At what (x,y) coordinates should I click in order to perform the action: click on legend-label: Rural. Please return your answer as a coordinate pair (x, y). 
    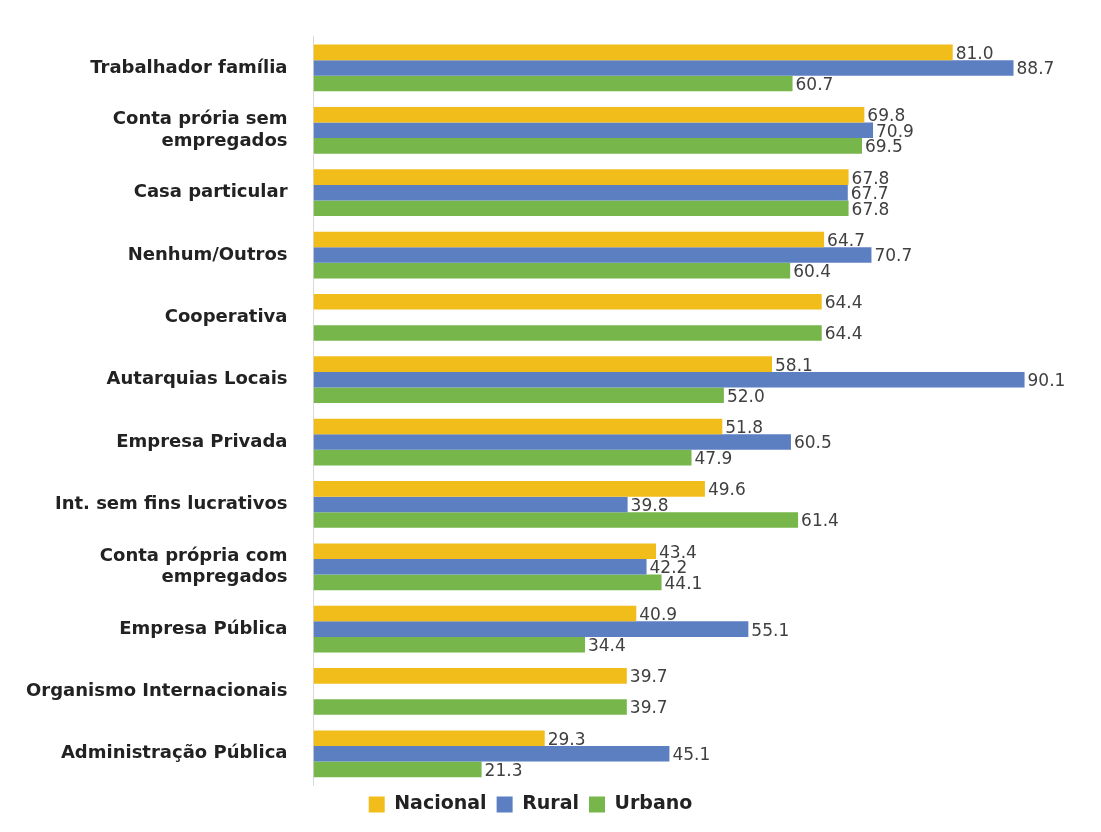
    Looking at the image, I should click on (550, 802).